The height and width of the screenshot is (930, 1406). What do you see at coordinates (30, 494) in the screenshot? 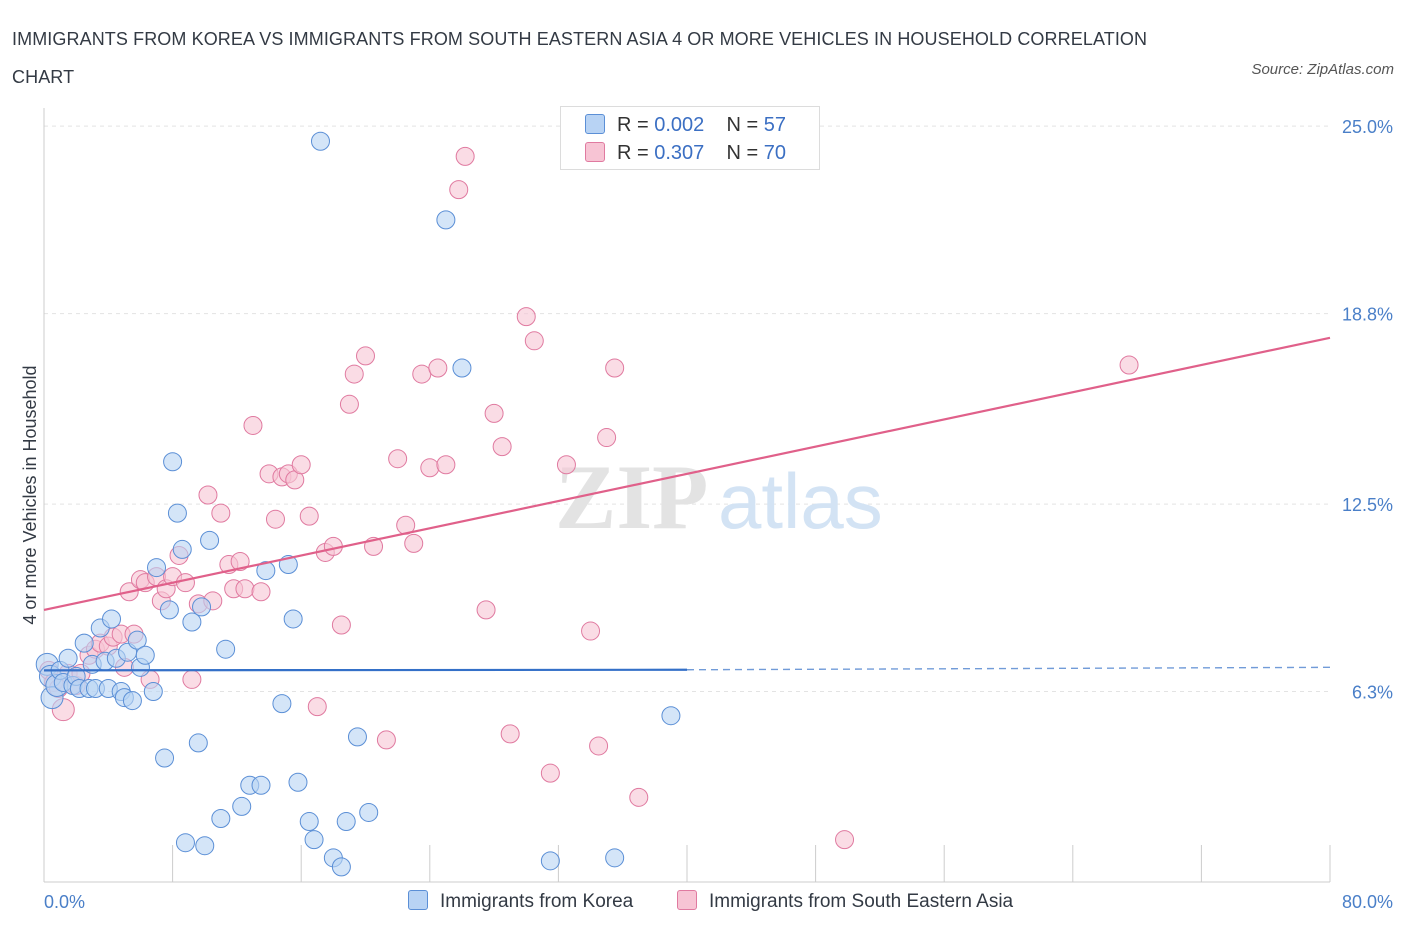
I see `y-axis-label: 4 or more Vehicles in Household` at bounding box center [30, 494].